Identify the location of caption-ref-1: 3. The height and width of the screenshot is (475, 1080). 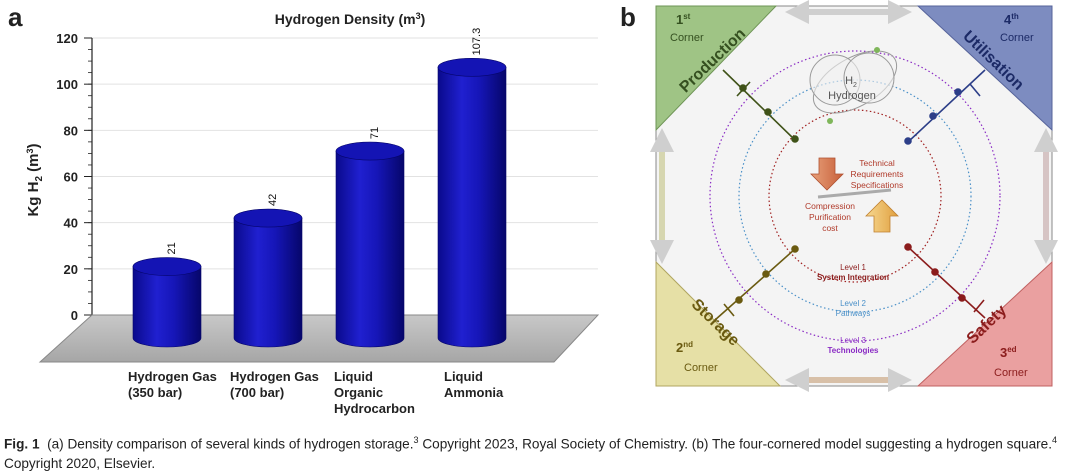
(416, 440).